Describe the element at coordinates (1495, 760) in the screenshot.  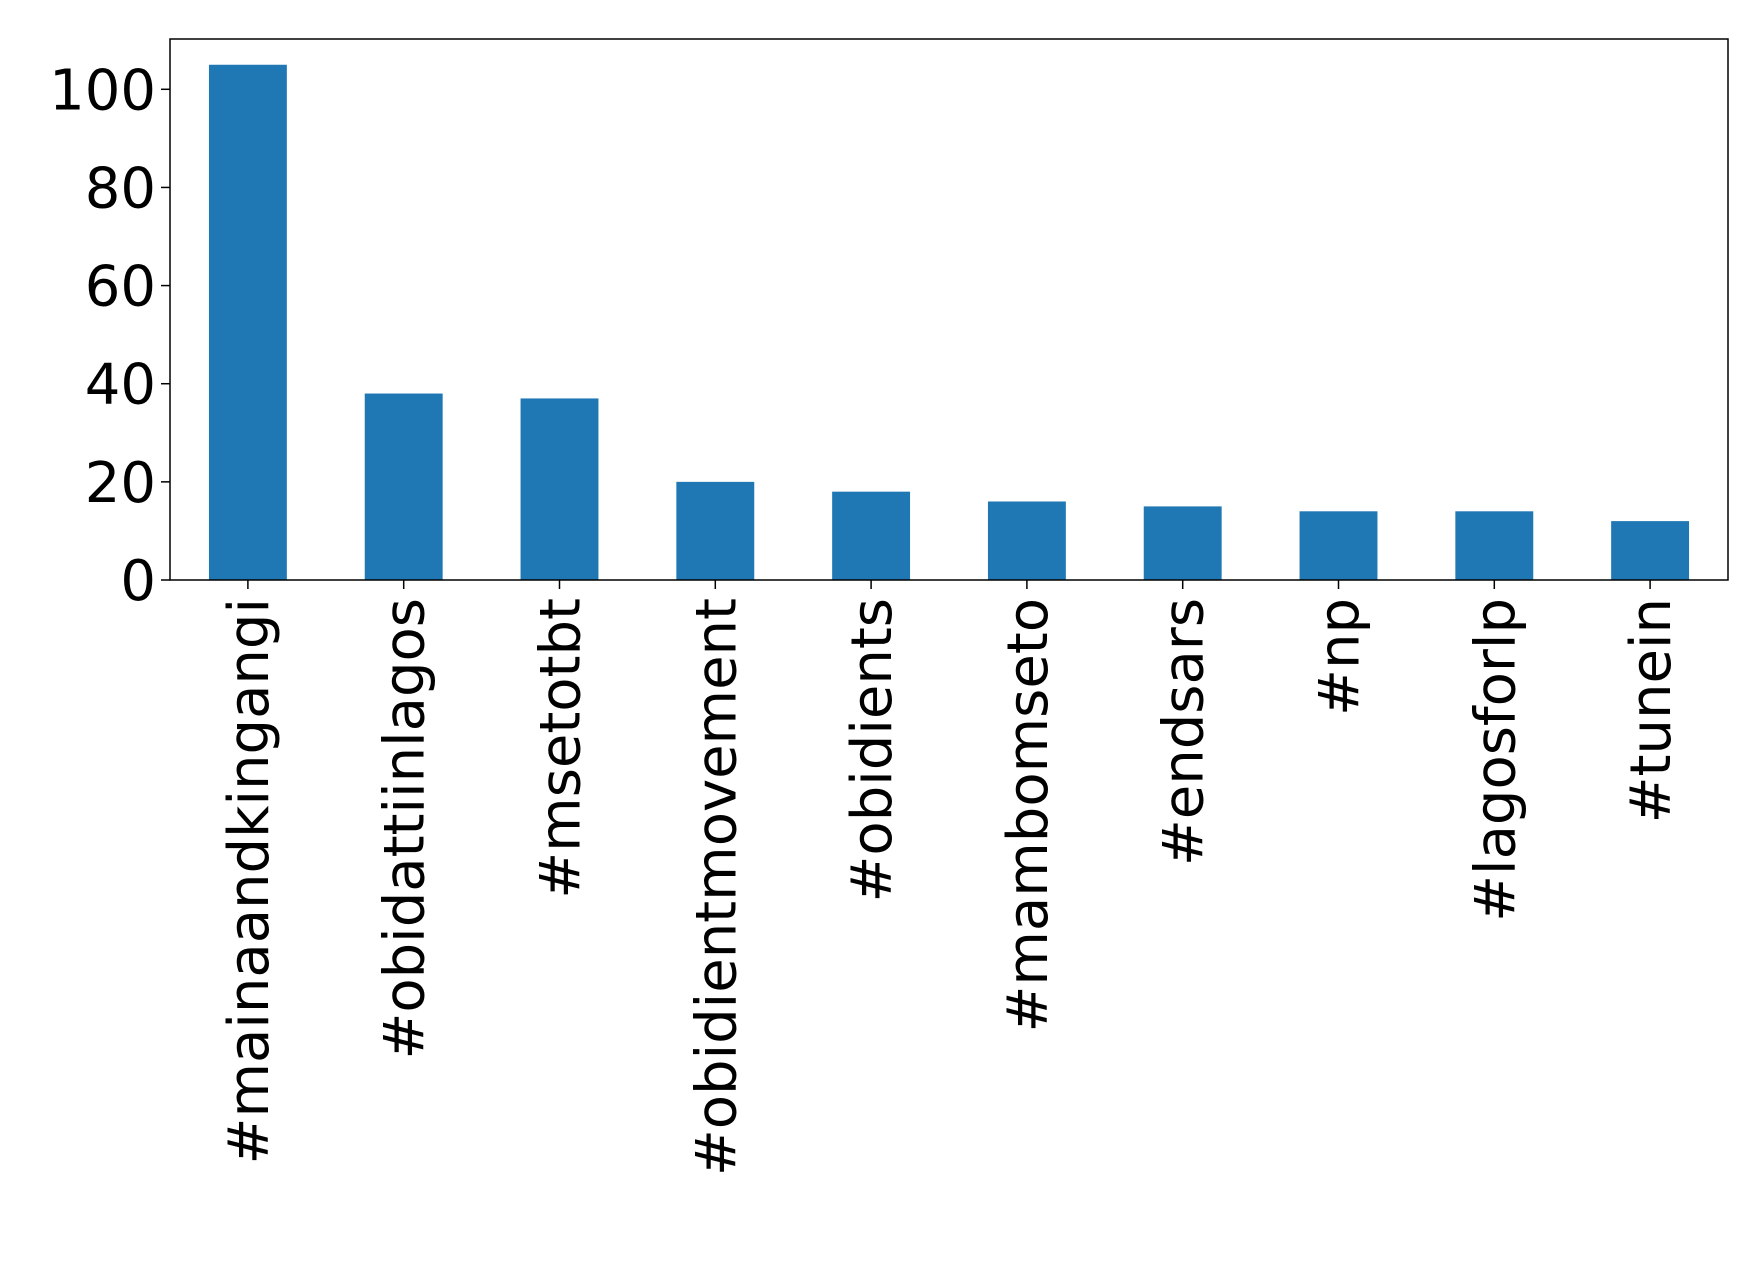
I see `x-tick-label: #lagosforlp` at that location.